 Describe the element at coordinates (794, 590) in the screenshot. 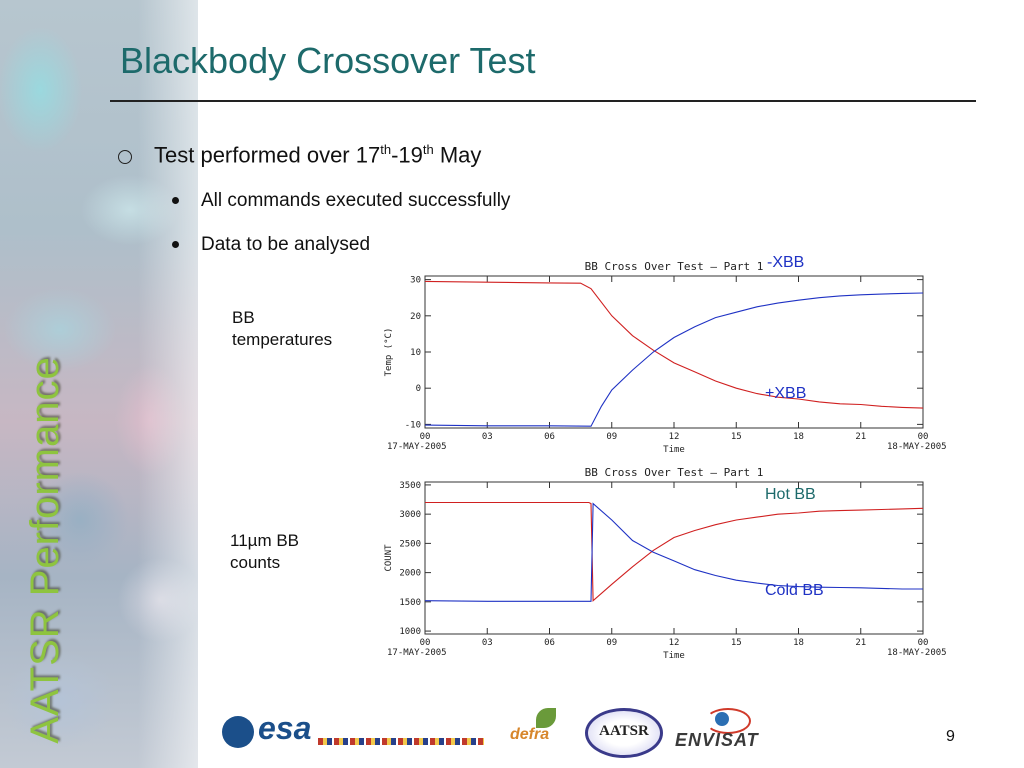

I see `cold-bb-label: Cold BB` at that location.